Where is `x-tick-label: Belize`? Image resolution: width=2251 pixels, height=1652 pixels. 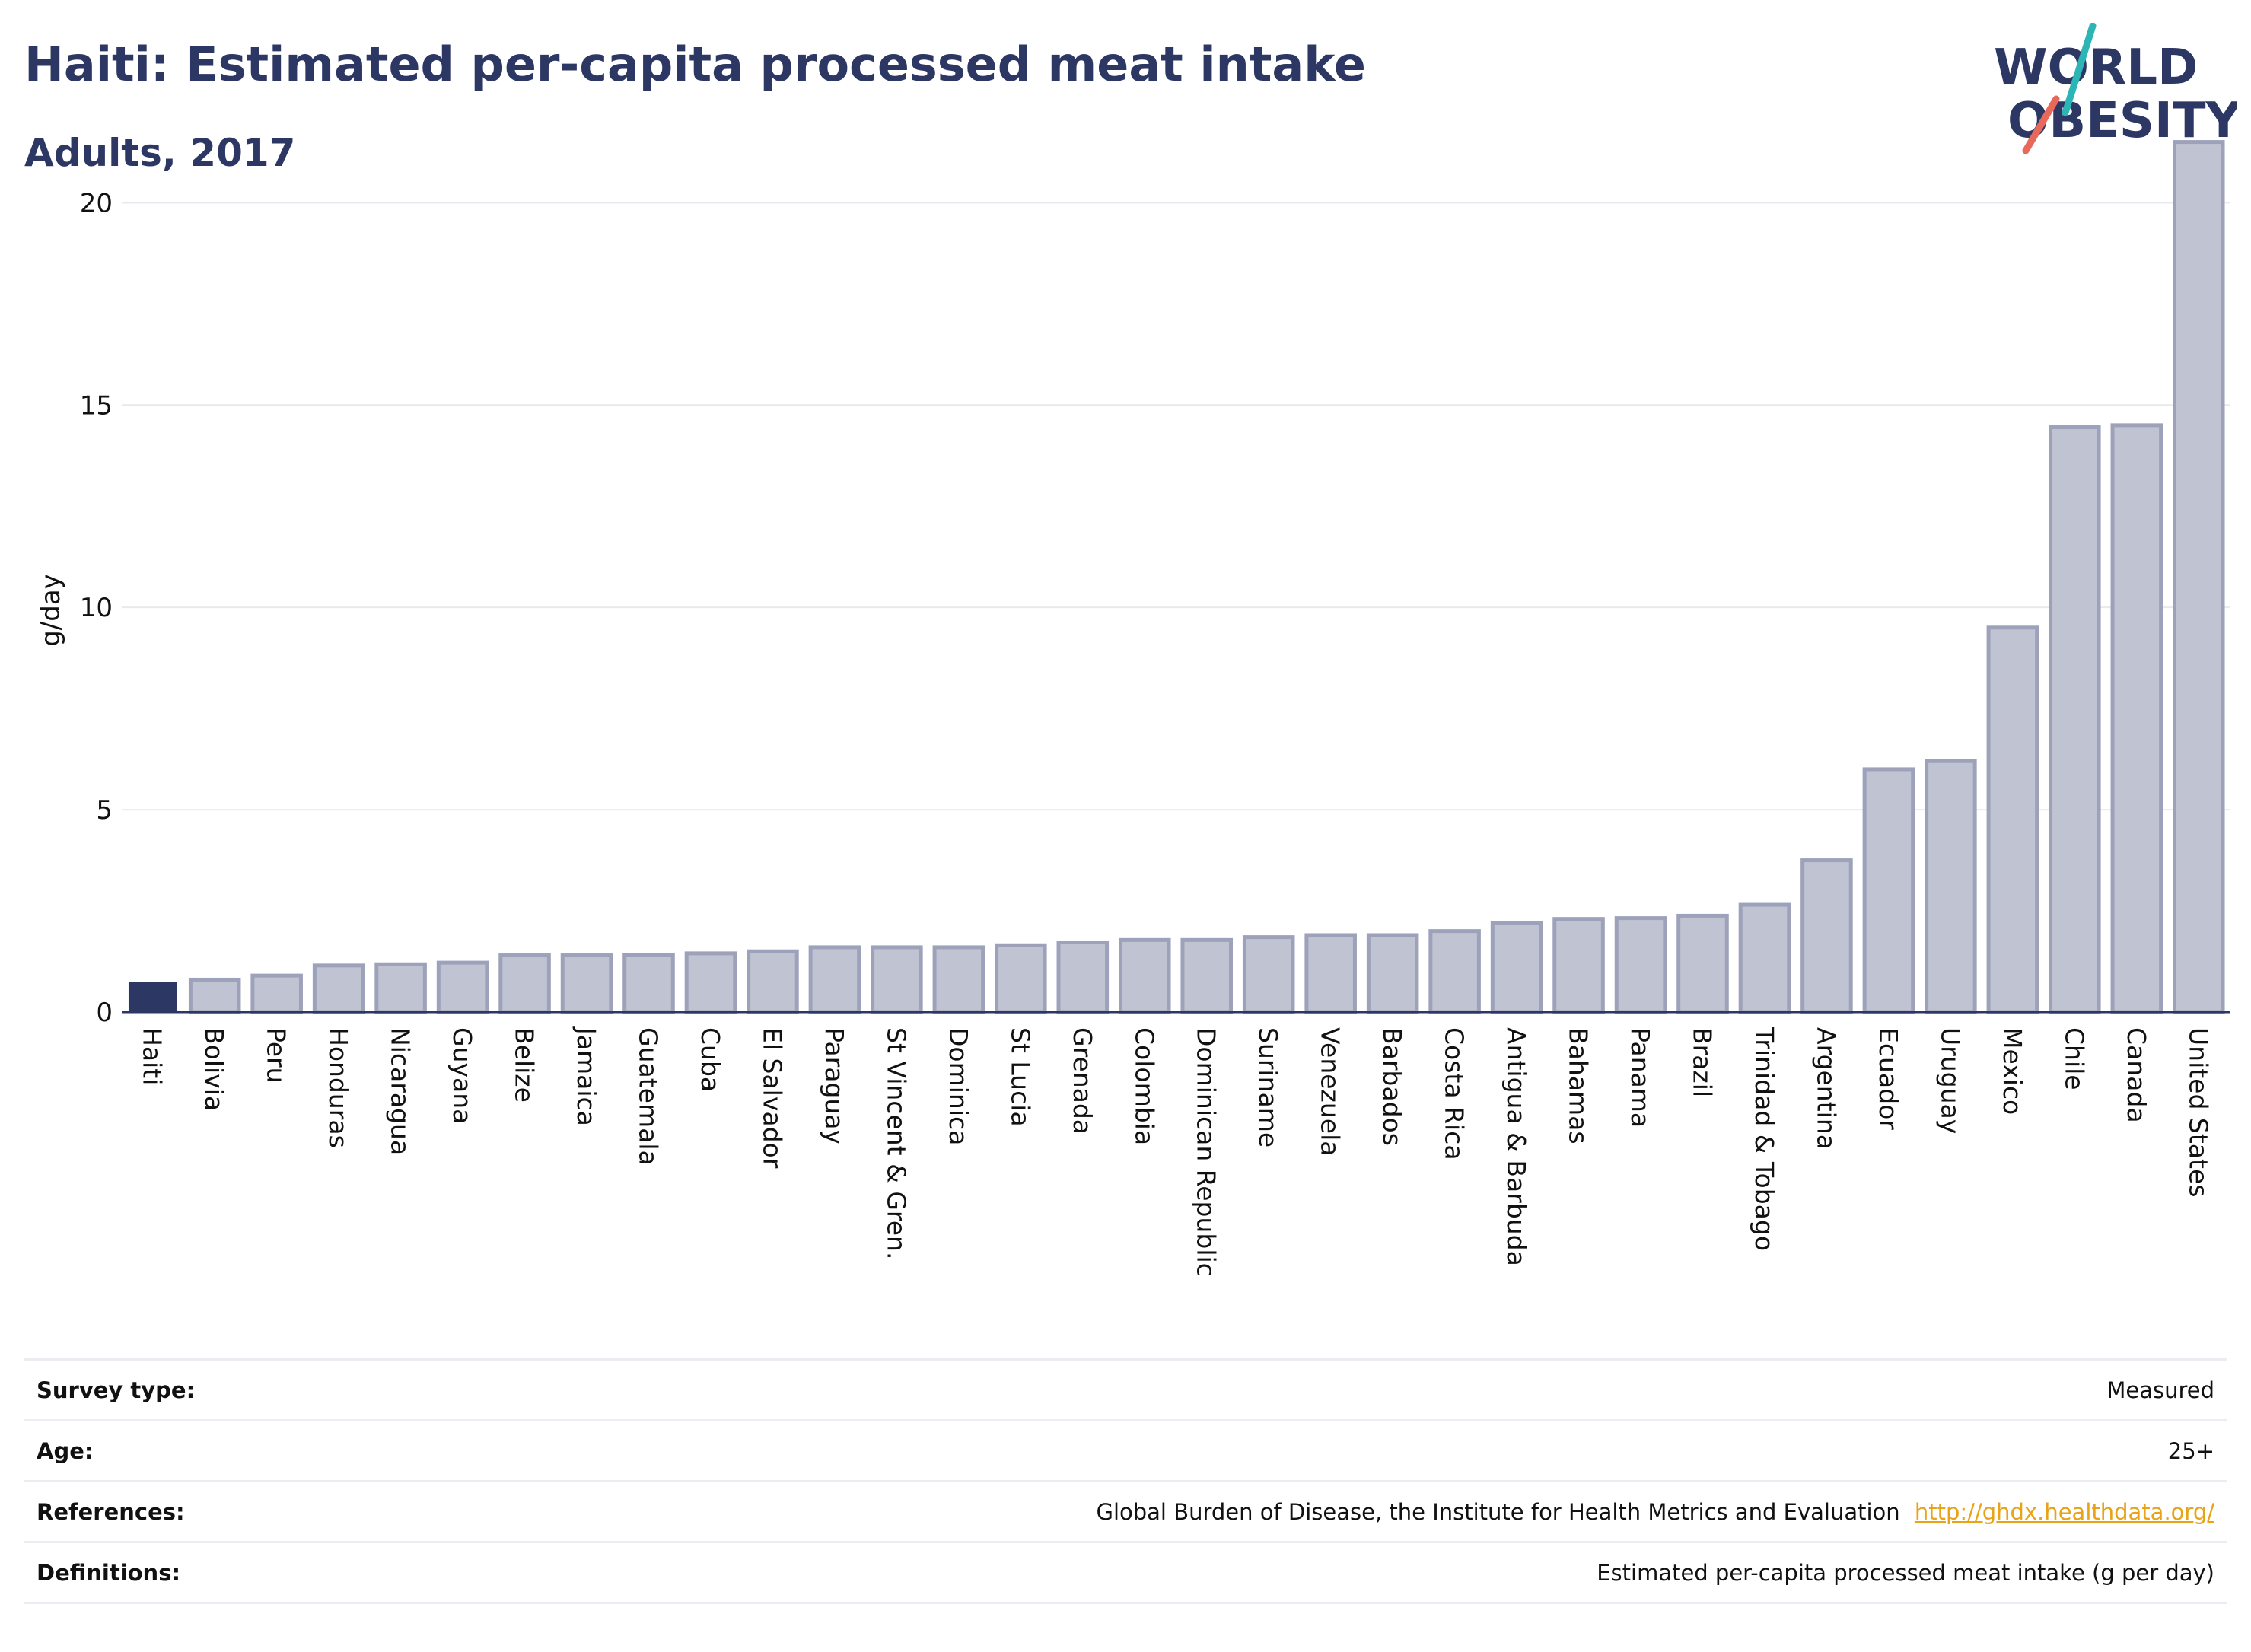
x-tick-label: Belize is located at coordinates (525, 1065).